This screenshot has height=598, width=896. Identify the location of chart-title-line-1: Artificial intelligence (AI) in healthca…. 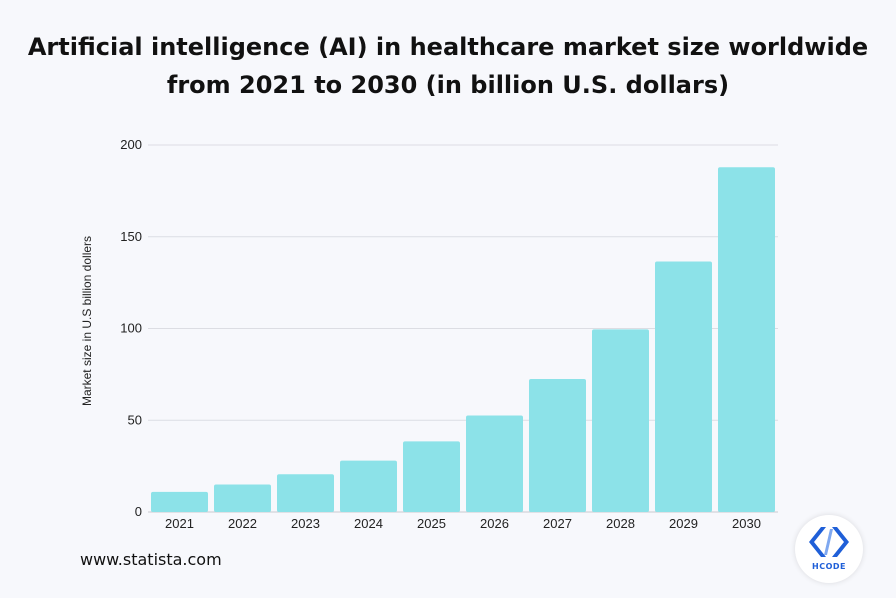
(448, 47).